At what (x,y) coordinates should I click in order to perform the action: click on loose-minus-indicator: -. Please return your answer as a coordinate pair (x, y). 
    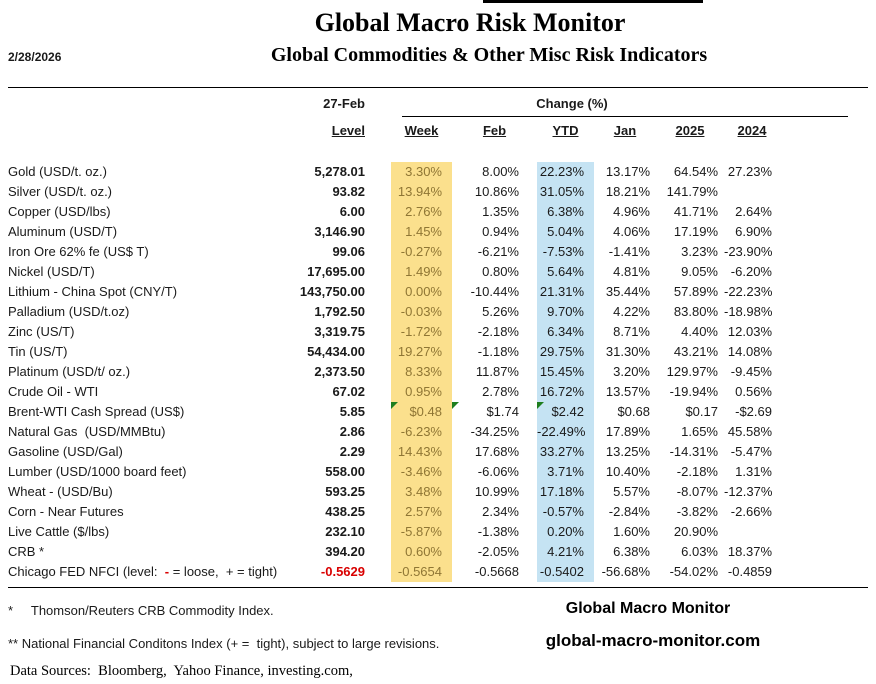
    Looking at the image, I should click on (167, 571).